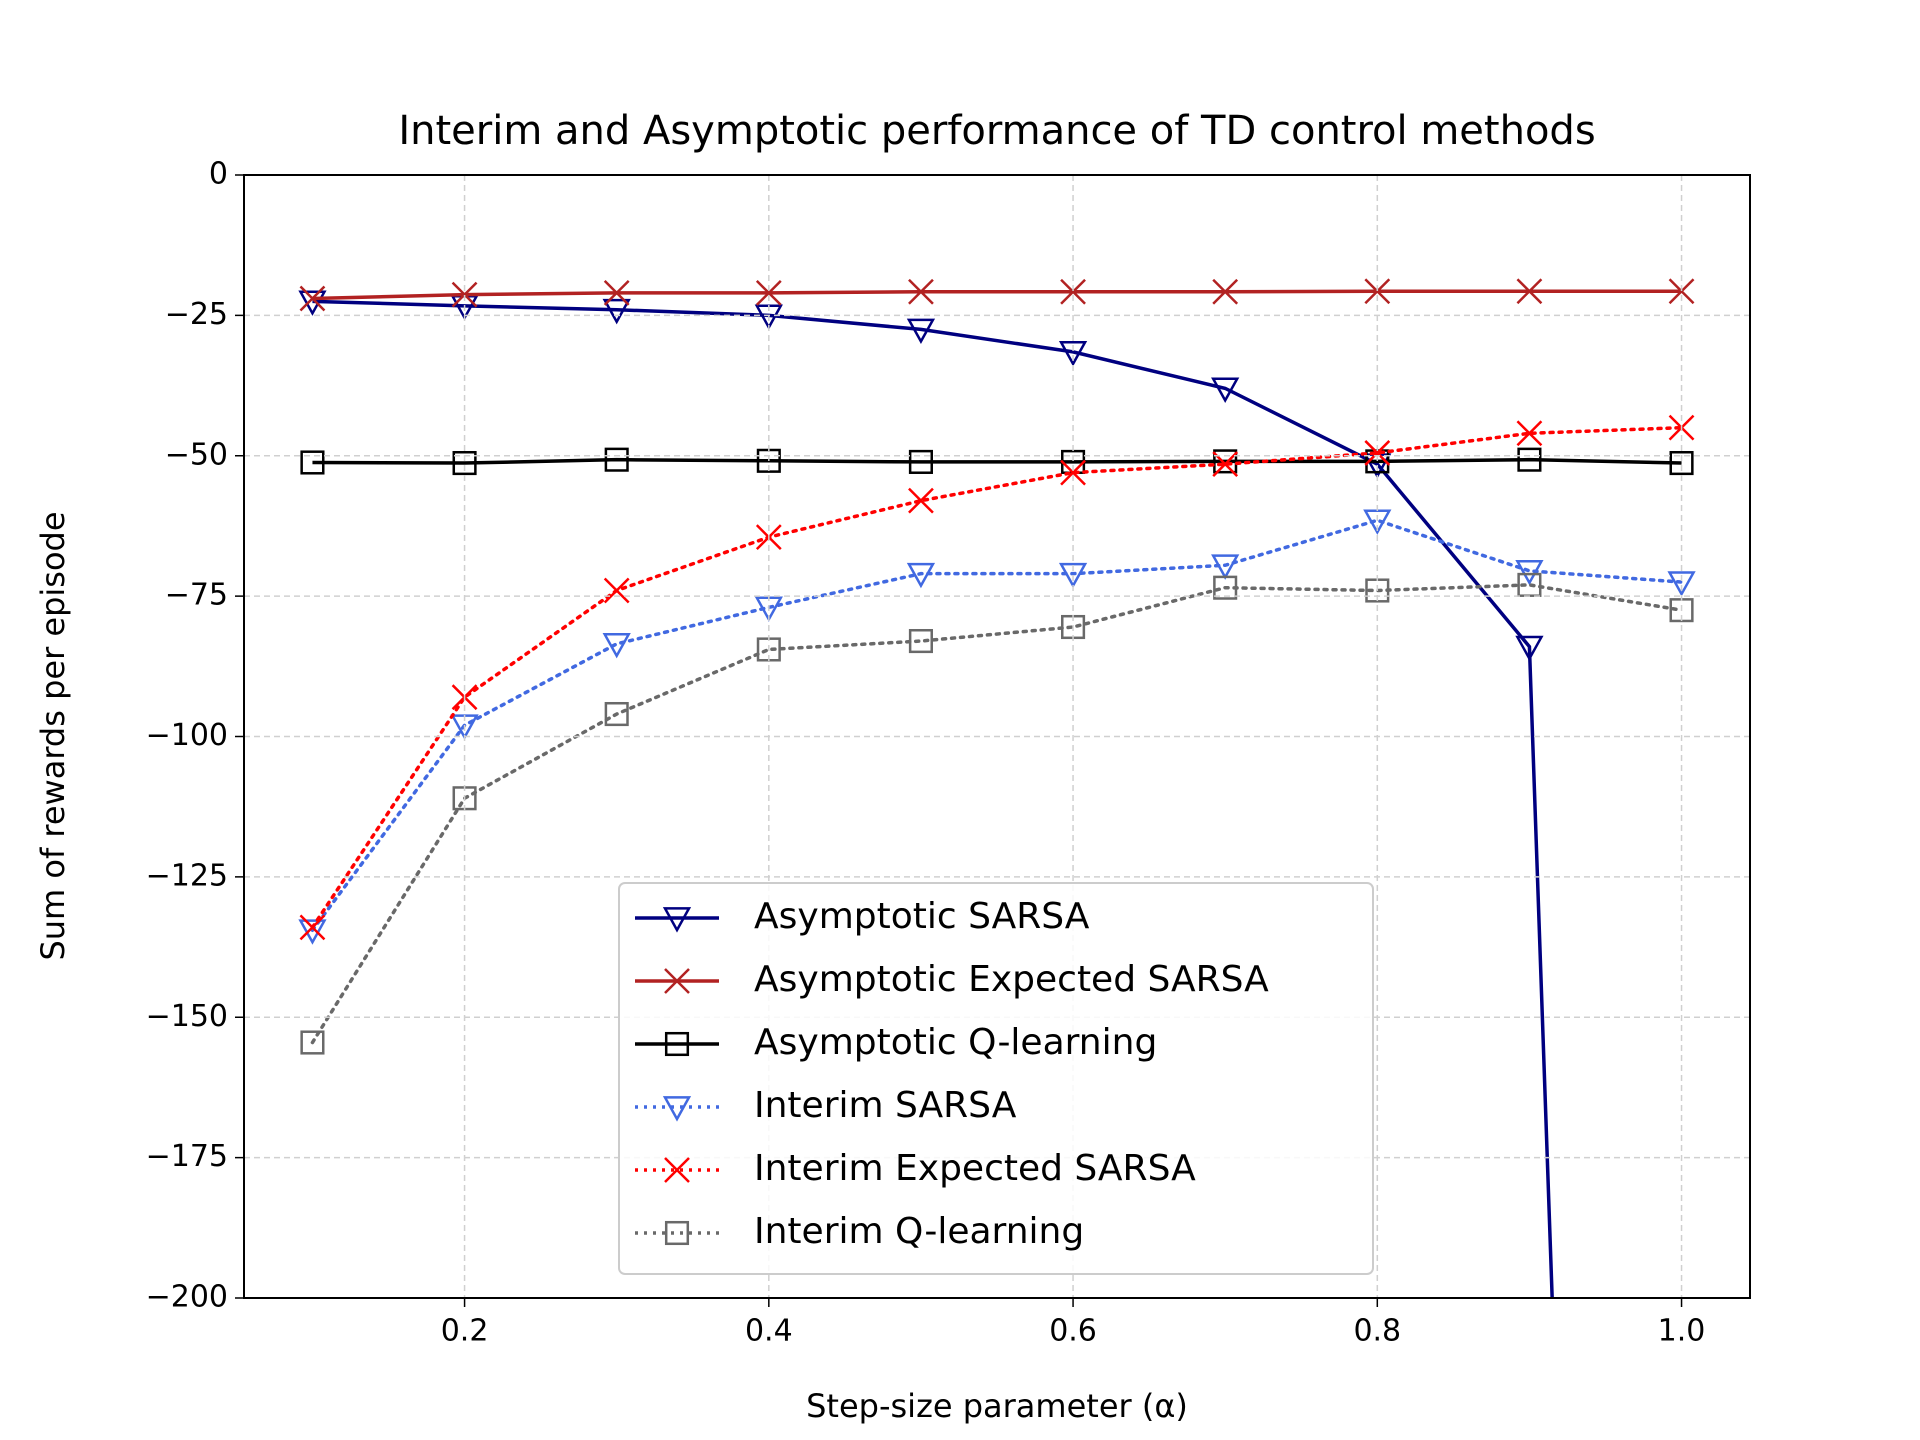 The width and height of the screenshot is (1920, 1440). I want to click on x-tick-label: 0.2, so click(465, 1331).